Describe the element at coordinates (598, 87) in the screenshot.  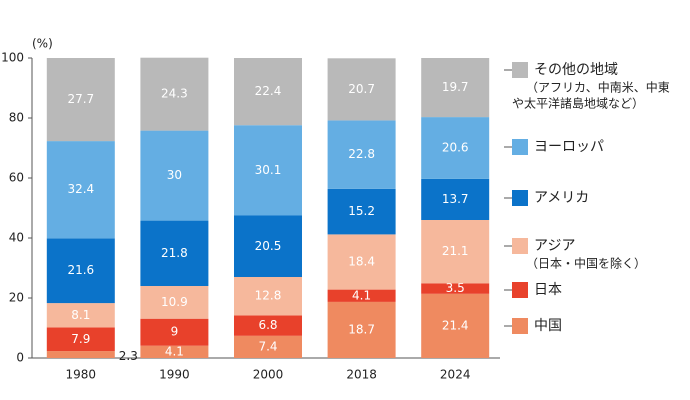
I see `legend-note: （アフリカ、中南米、中東` at that location.